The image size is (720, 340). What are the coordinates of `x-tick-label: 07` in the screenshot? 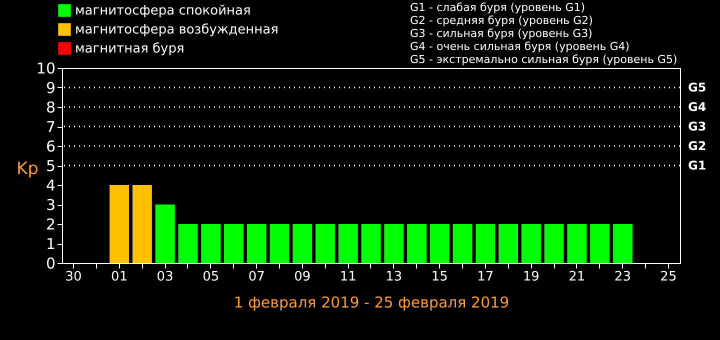 It's located at (256, 277).